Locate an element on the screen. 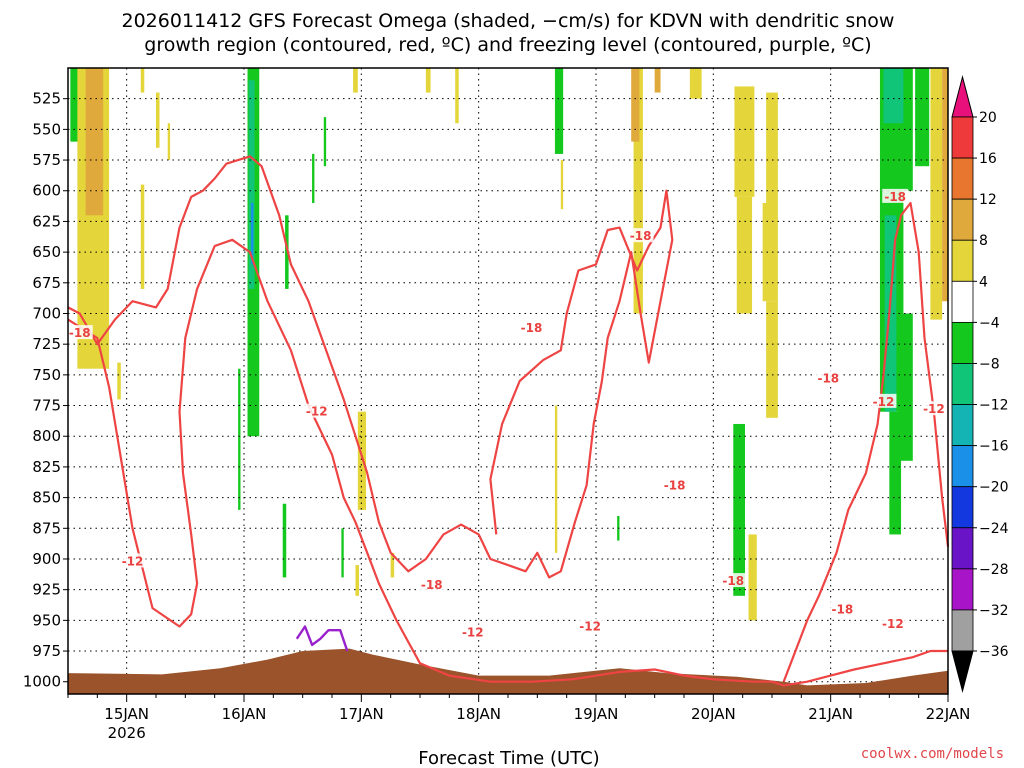 The image size is (1024, 768). y-tick-label: 550 is located at coordinates (46, 129).